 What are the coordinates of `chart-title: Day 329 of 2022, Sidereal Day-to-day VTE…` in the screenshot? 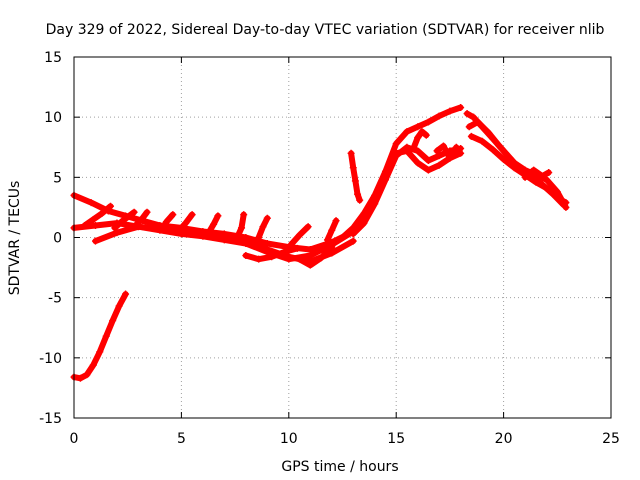 It's located at (325, 30).